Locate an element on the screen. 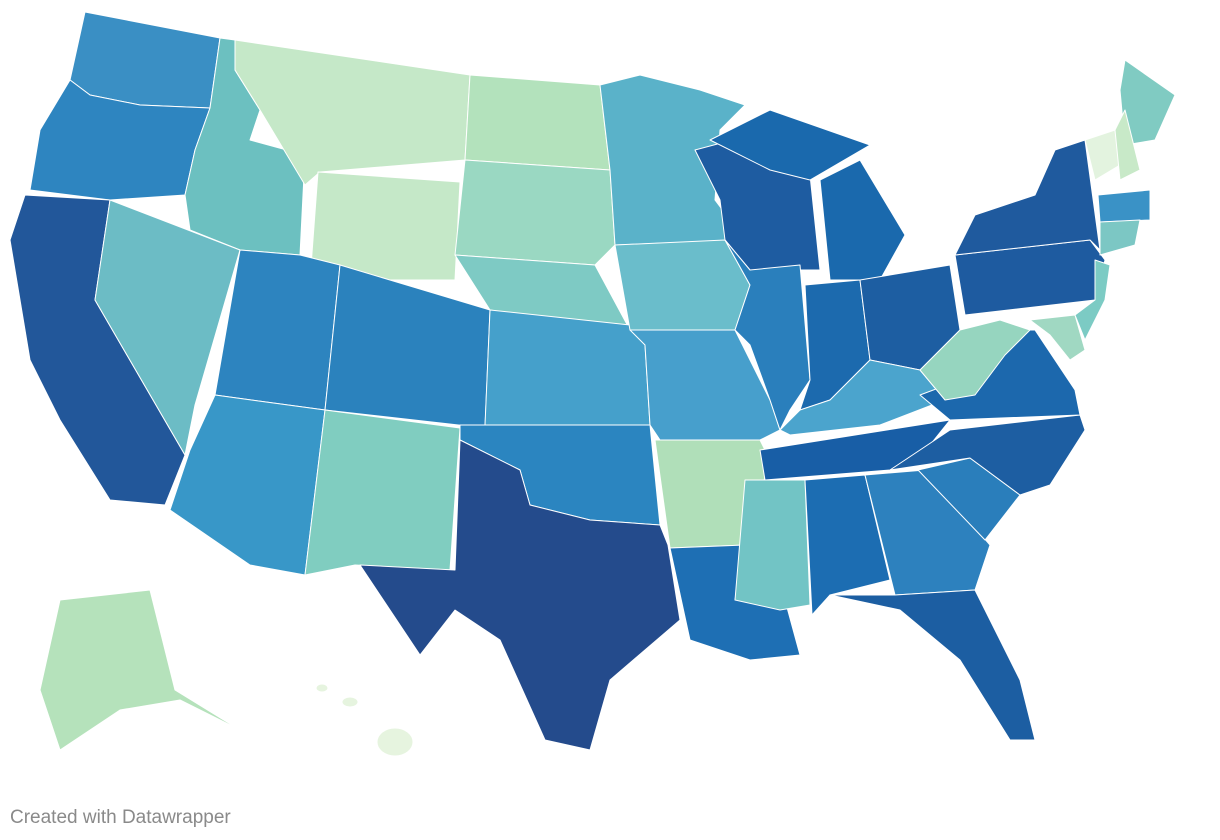 This screenshot has width=1220, height=840. credit: Created with Datawrapper is located at coordinates (120, 817).